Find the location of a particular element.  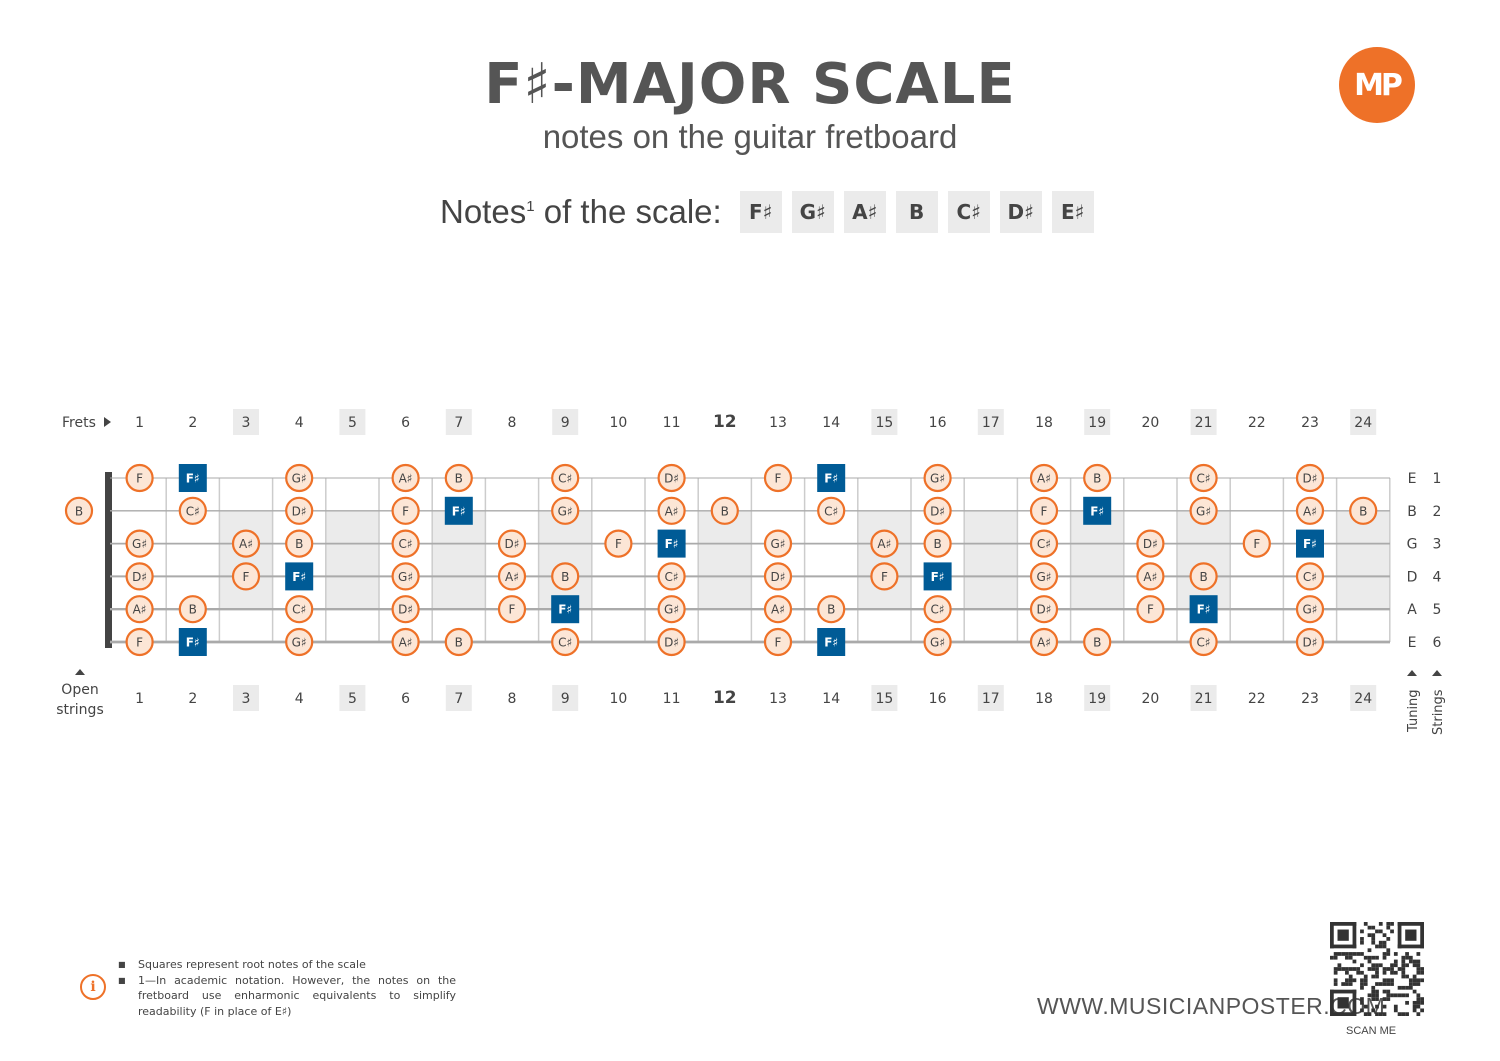

fret-number-top: 11 is located at coordinates (672, 423).